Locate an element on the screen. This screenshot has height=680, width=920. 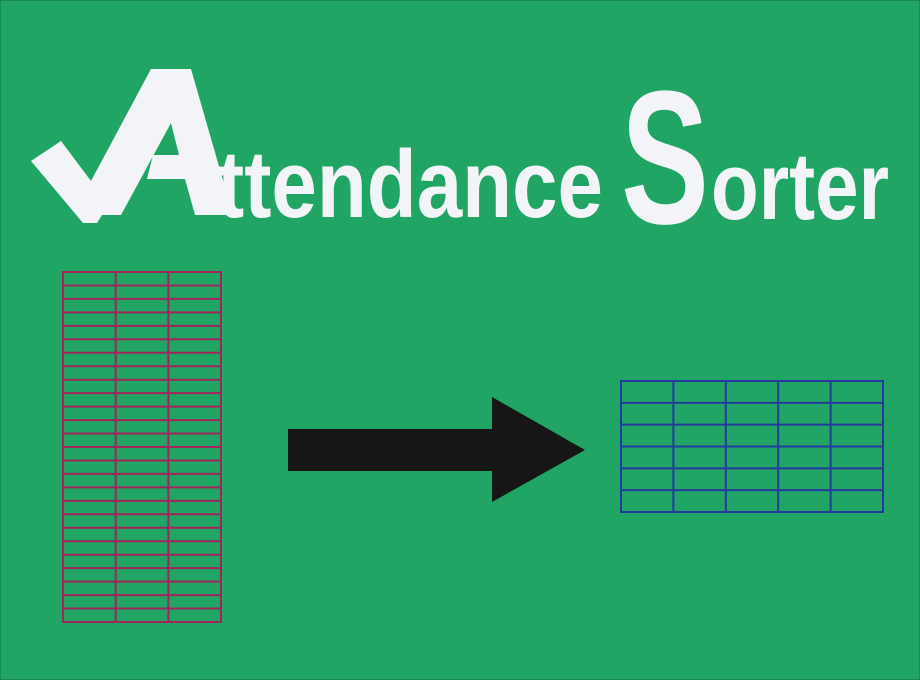
right-arrow-icon is located at coordinates (436, 449).